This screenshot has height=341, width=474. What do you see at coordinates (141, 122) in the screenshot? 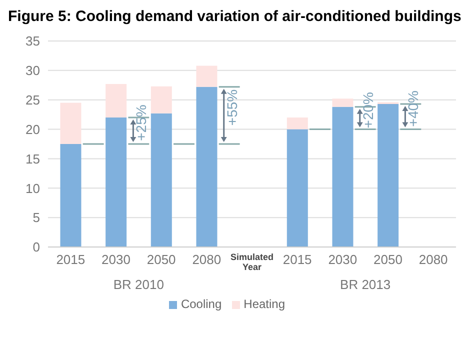
I see `annotation: +25%` at bounding box center [141, 122].